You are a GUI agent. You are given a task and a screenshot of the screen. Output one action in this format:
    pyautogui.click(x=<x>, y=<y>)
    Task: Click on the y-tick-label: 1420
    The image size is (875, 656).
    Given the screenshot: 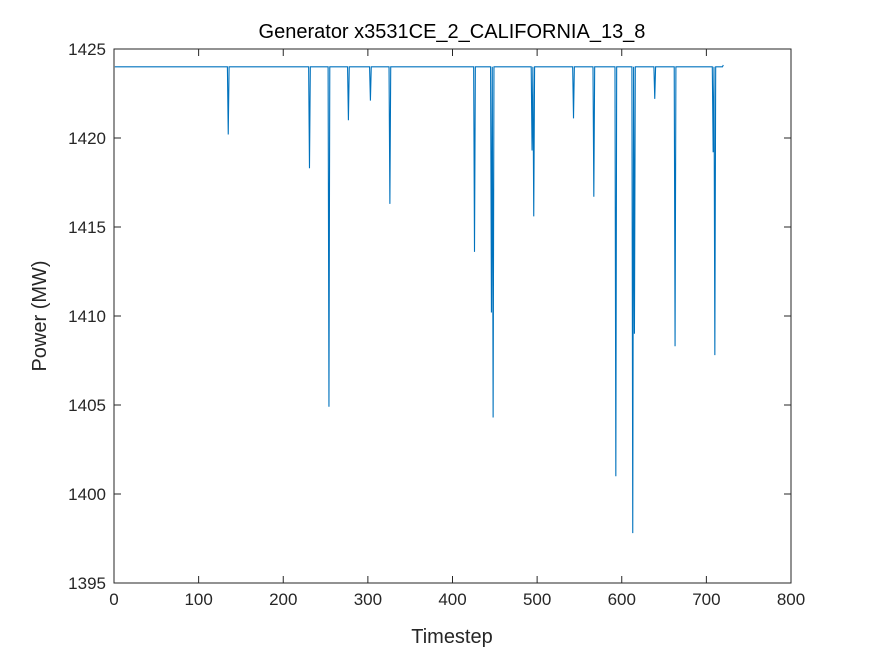 What is the action you would take?
    pyautogui.click(x=87, y=138)
    